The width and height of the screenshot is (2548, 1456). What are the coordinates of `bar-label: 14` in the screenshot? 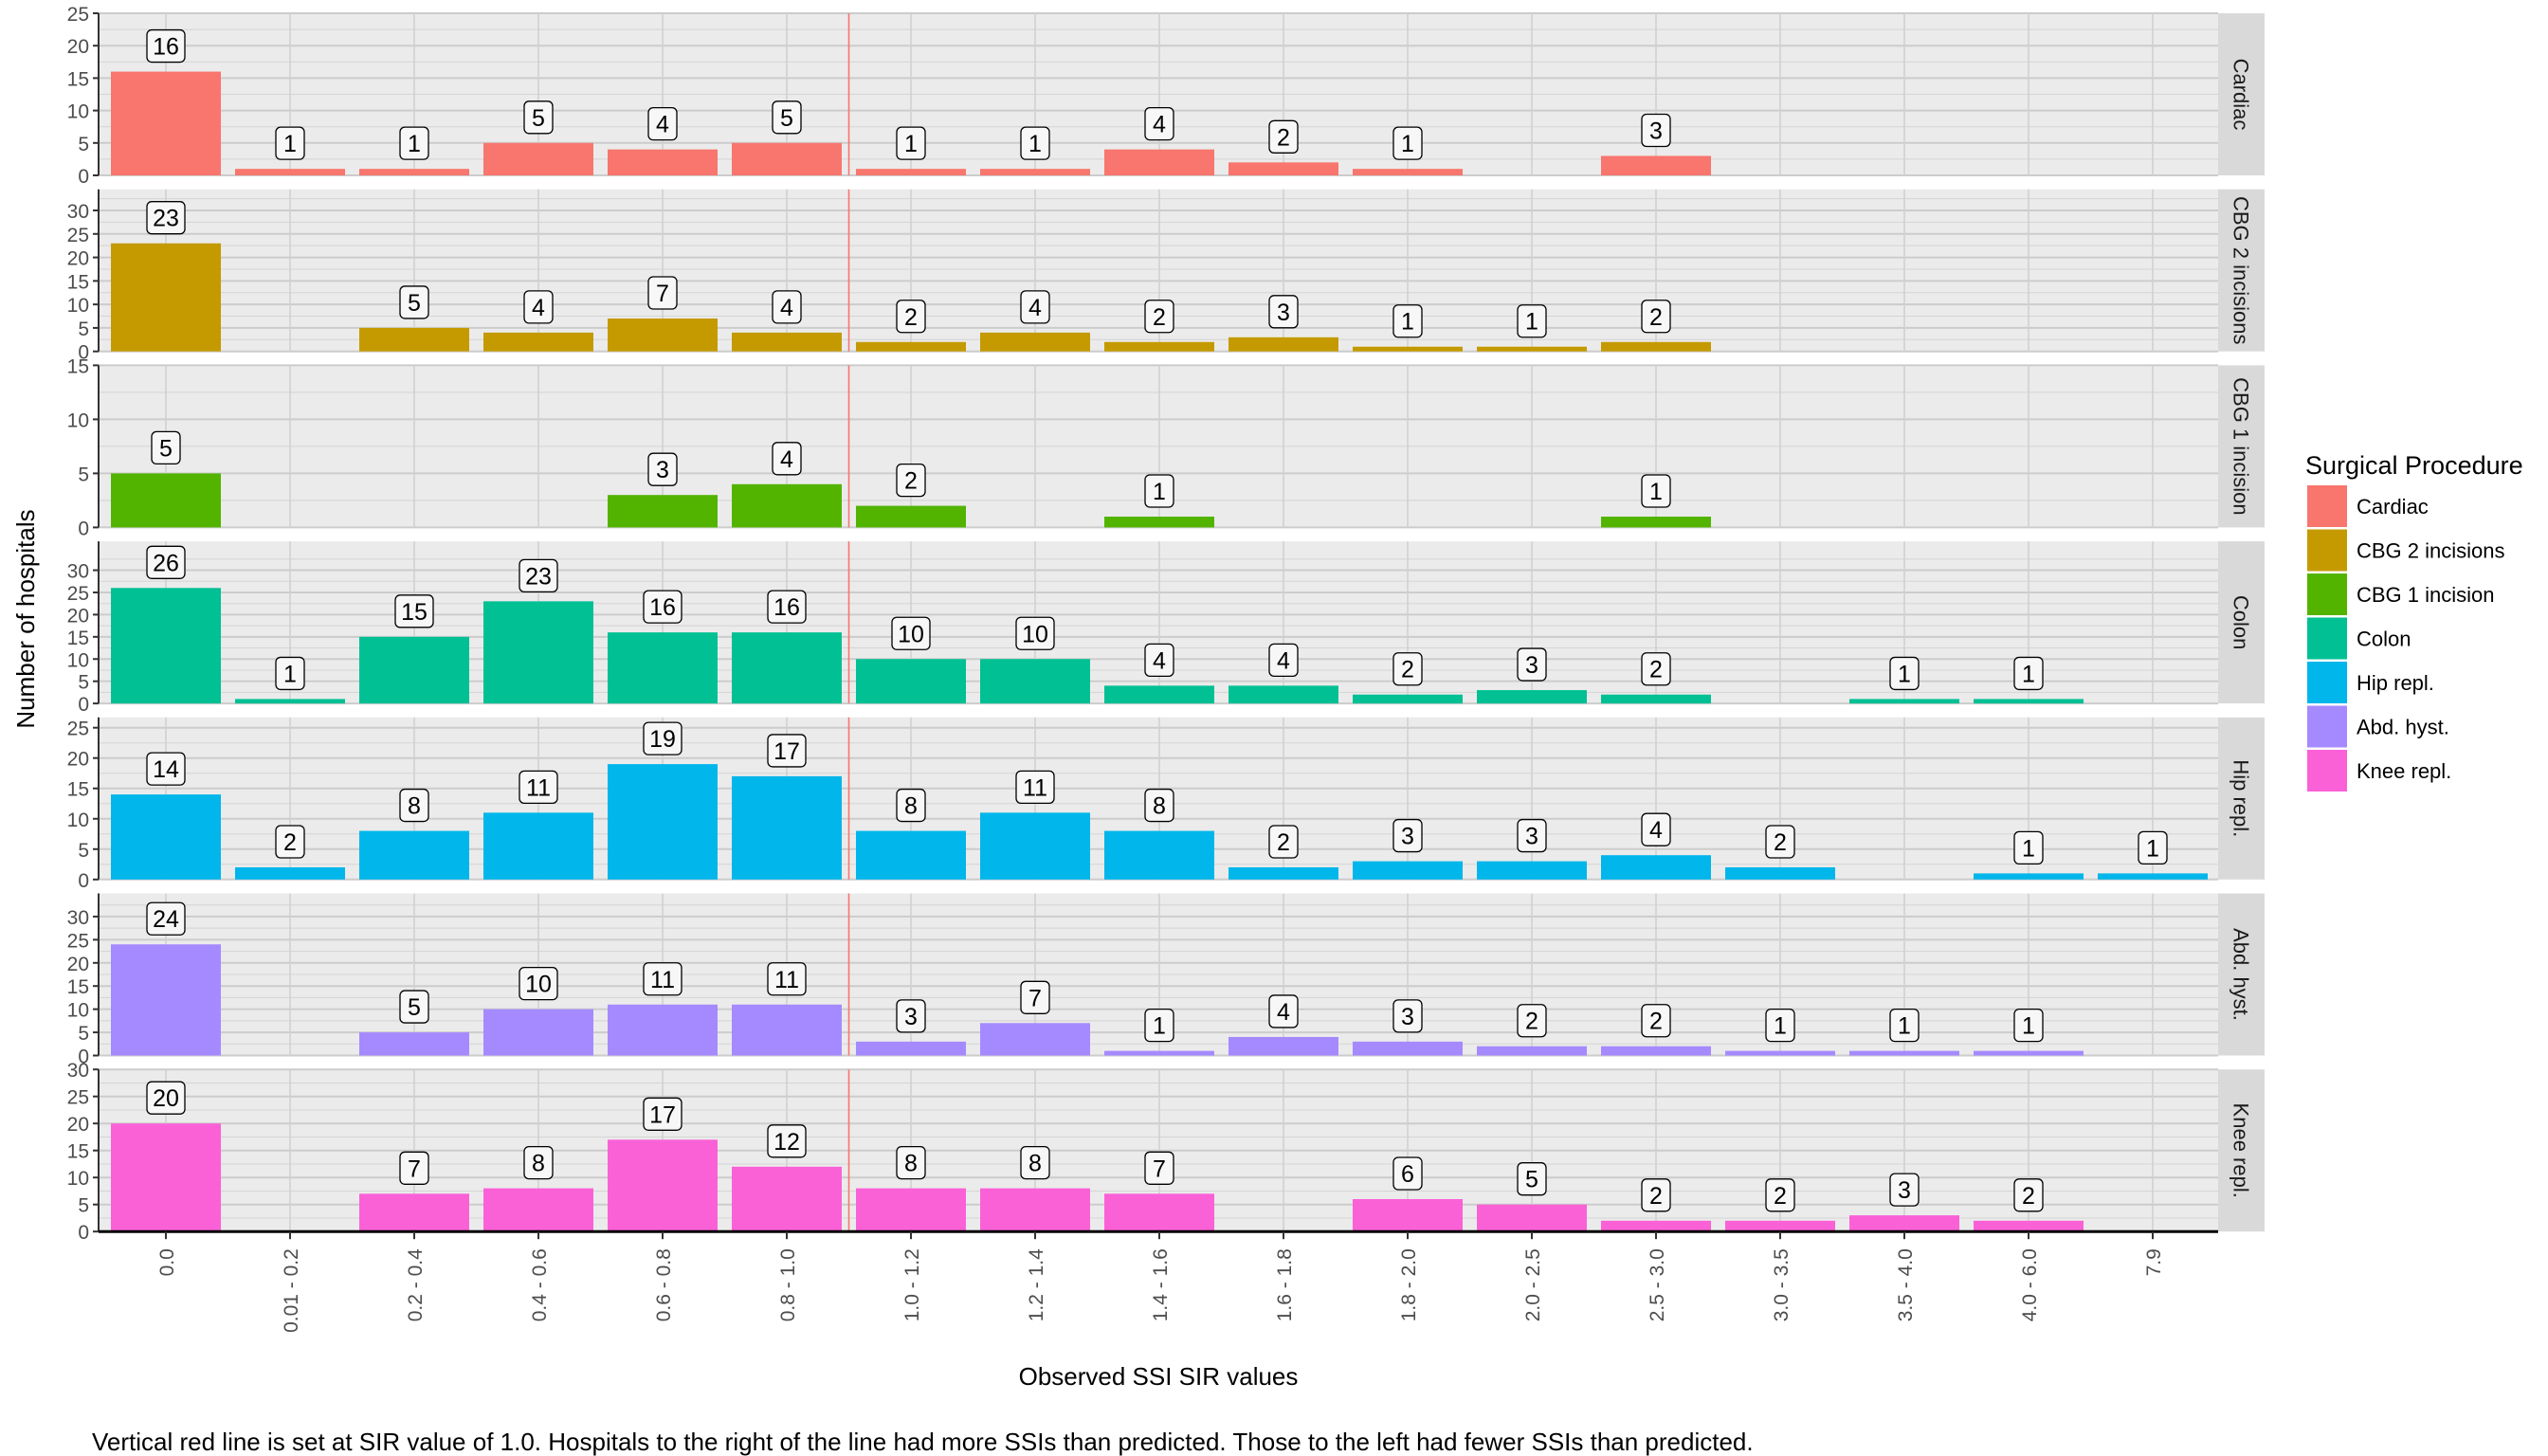 It's located at (166, 769).